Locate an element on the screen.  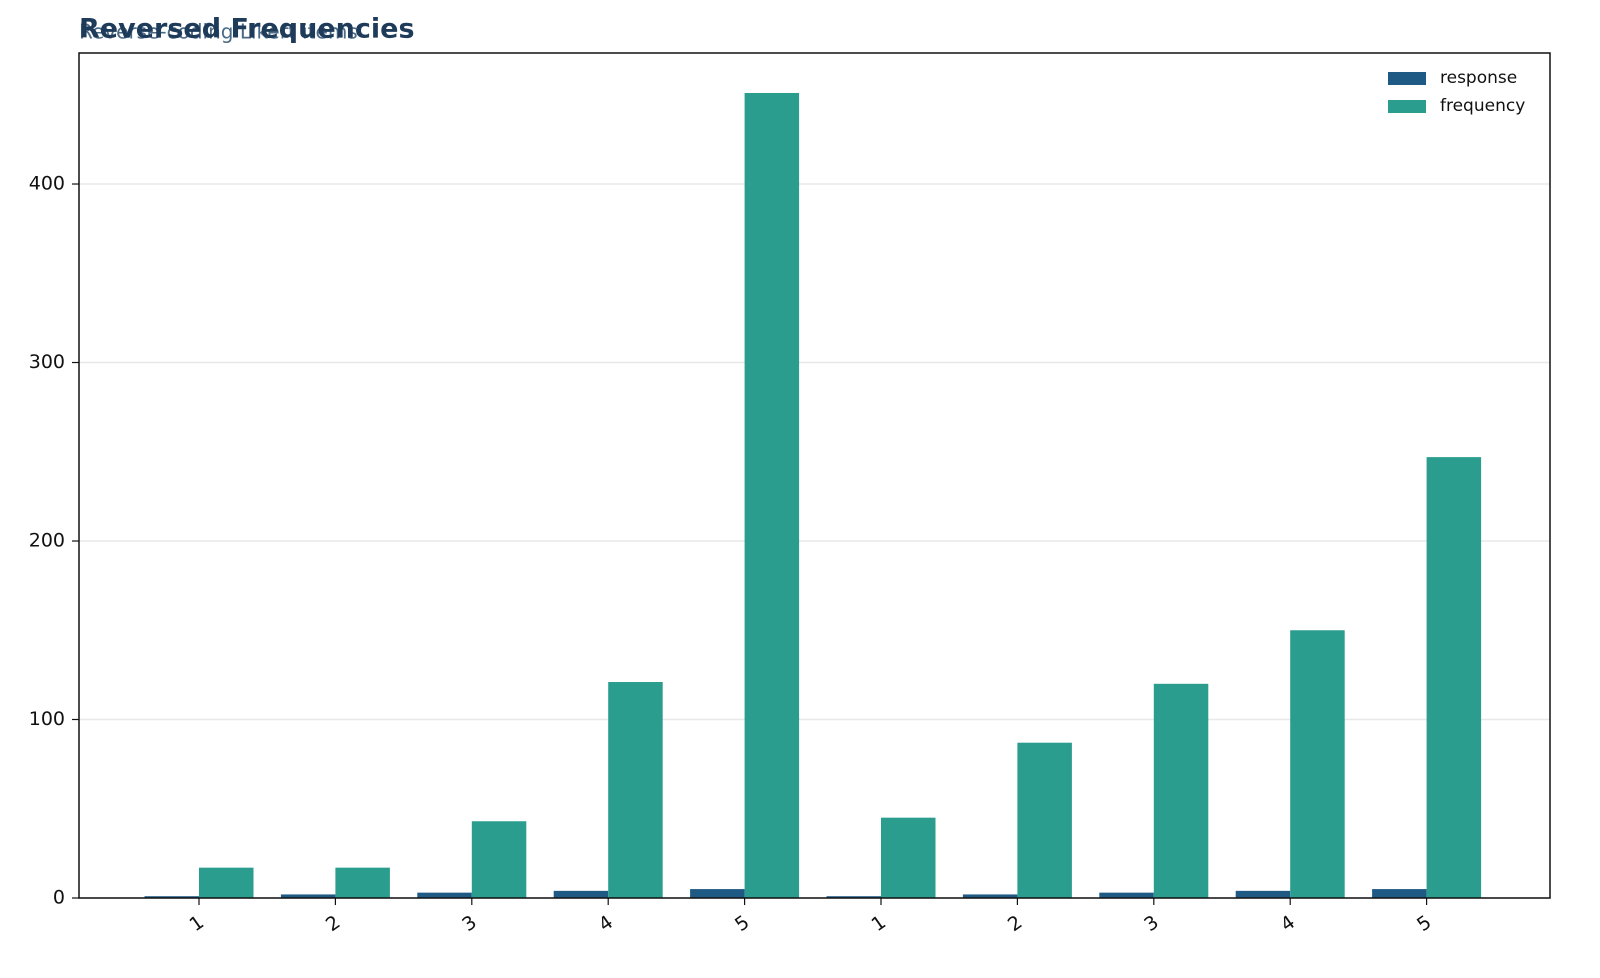
legend-label: frequency is located at coordinates (1482, 106).